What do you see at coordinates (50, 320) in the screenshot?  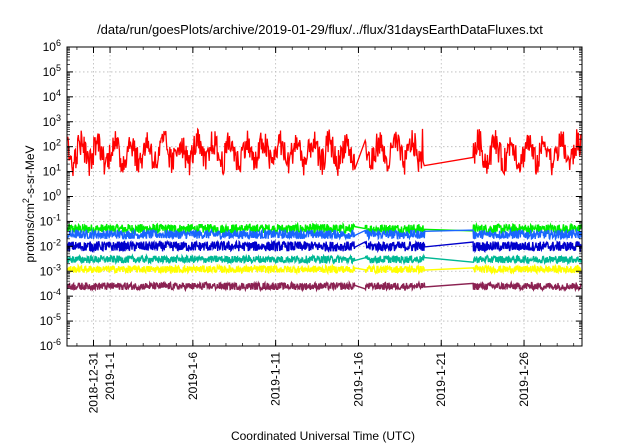 I see `y-tick-label: 10⁻⁵` at bounding box center [50, 320].